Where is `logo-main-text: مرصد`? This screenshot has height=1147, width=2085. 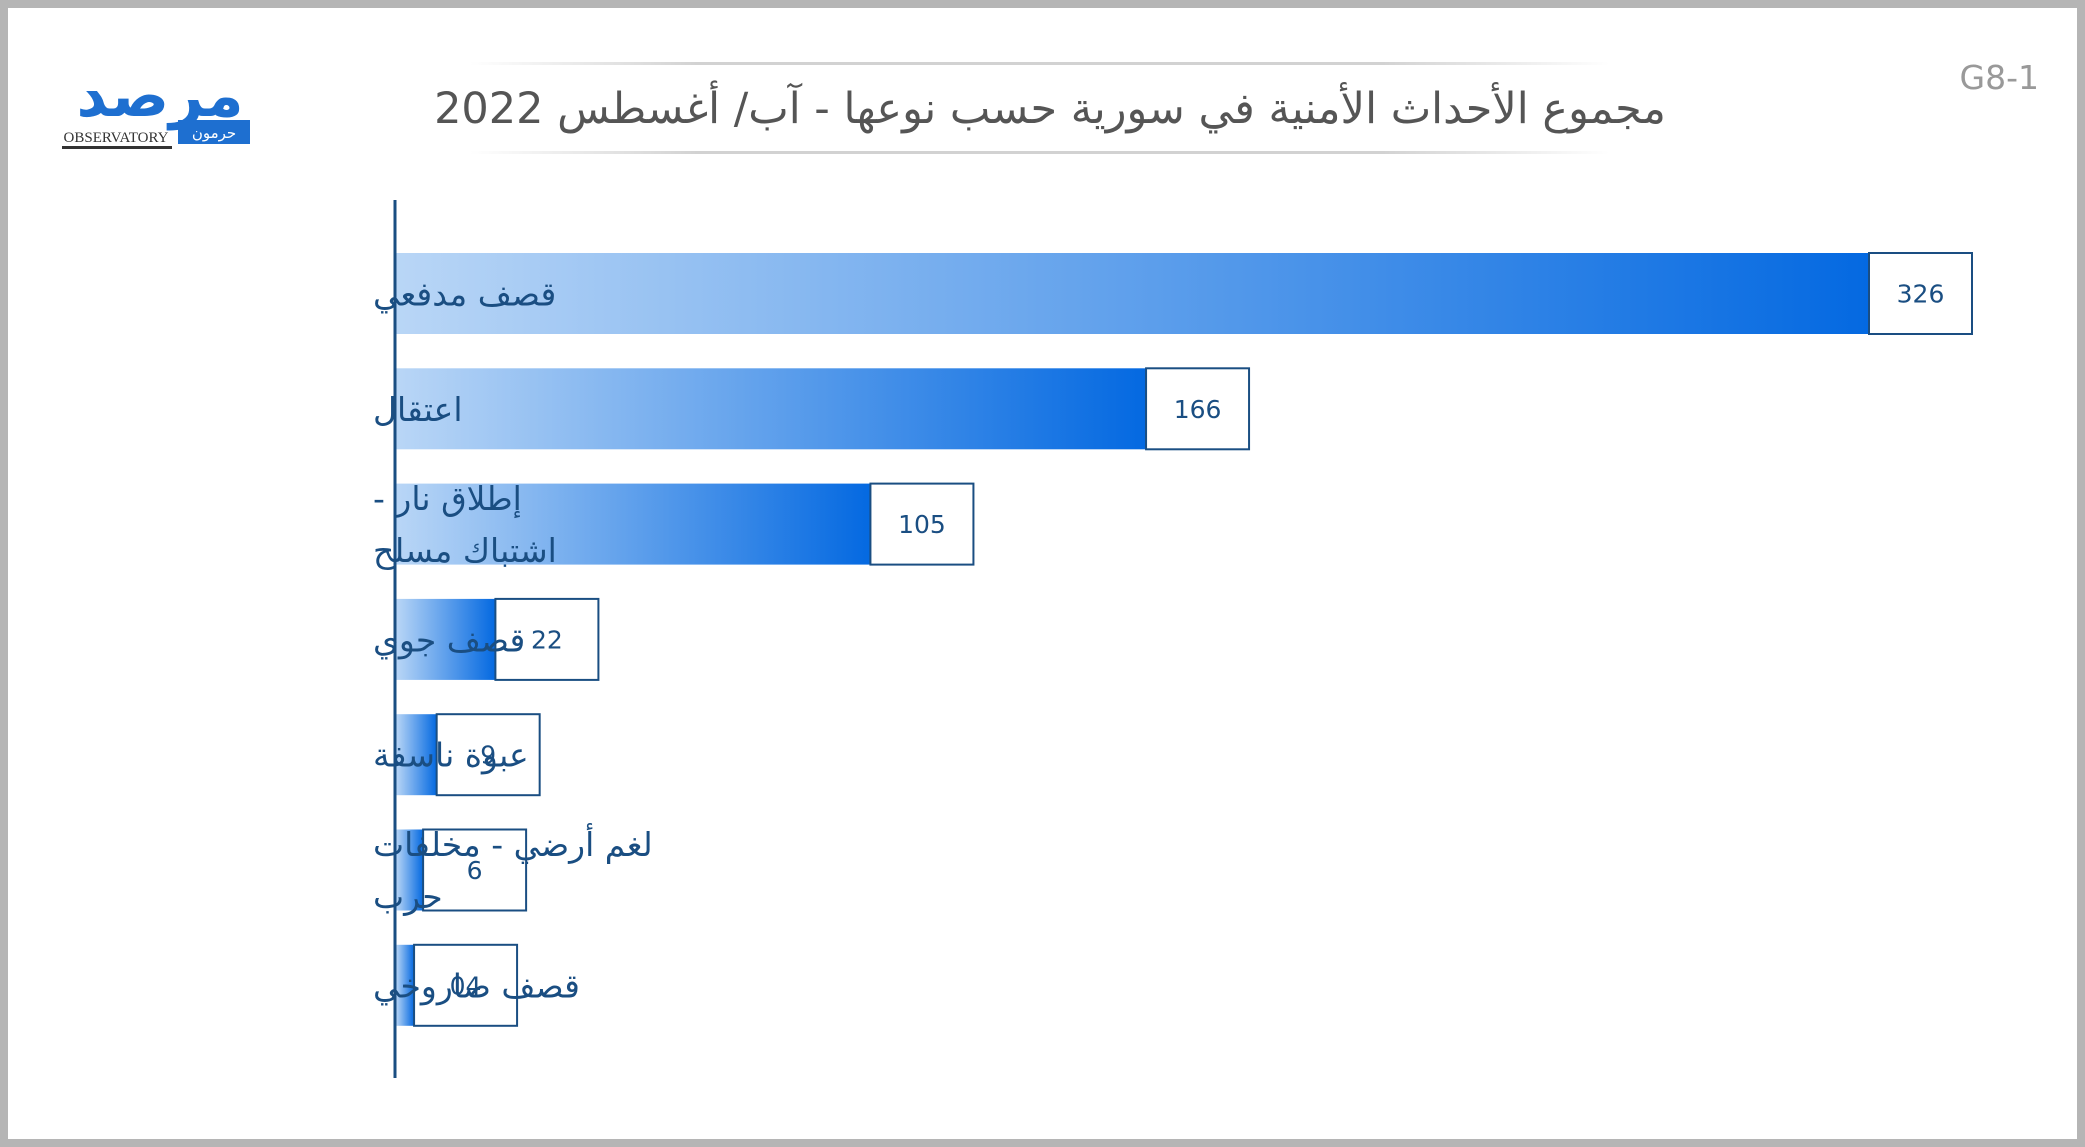
logo-main-text: مرصد is located at coordinates (159, 96).